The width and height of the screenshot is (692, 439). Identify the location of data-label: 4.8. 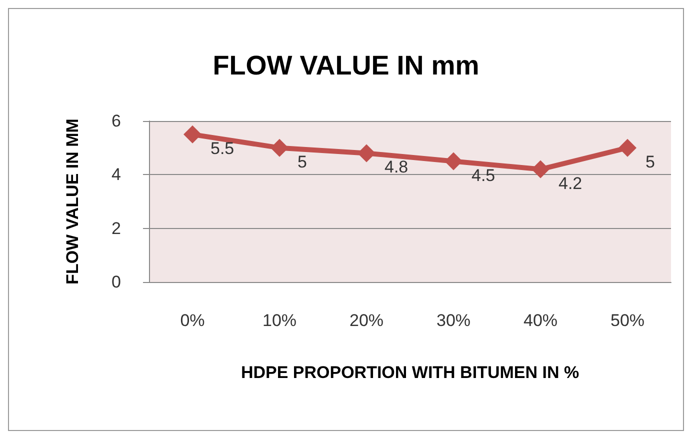
(396, 167).